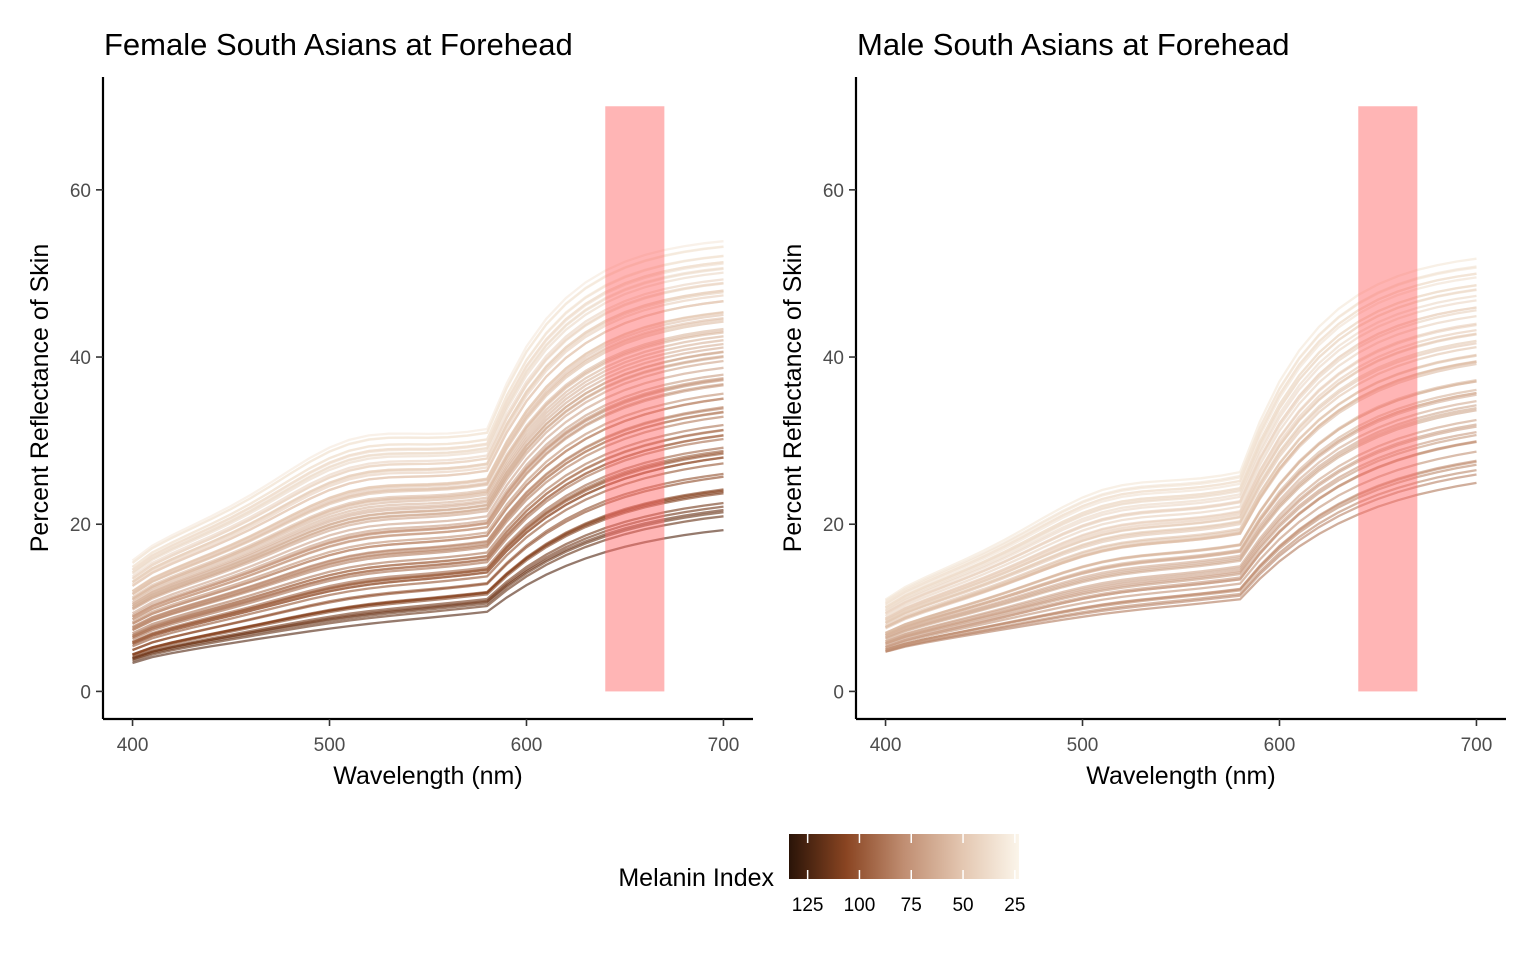 This screenshot has height=960, width=1536. I want to click on legend-colorbar, so click(904, 856).